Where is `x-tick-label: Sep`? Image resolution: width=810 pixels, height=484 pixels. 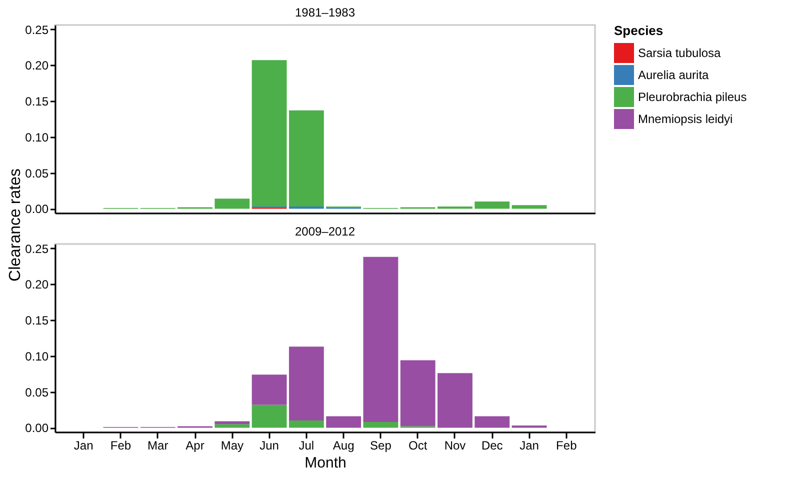 x-tick-label: Sep is located at coordinates (381, 445).